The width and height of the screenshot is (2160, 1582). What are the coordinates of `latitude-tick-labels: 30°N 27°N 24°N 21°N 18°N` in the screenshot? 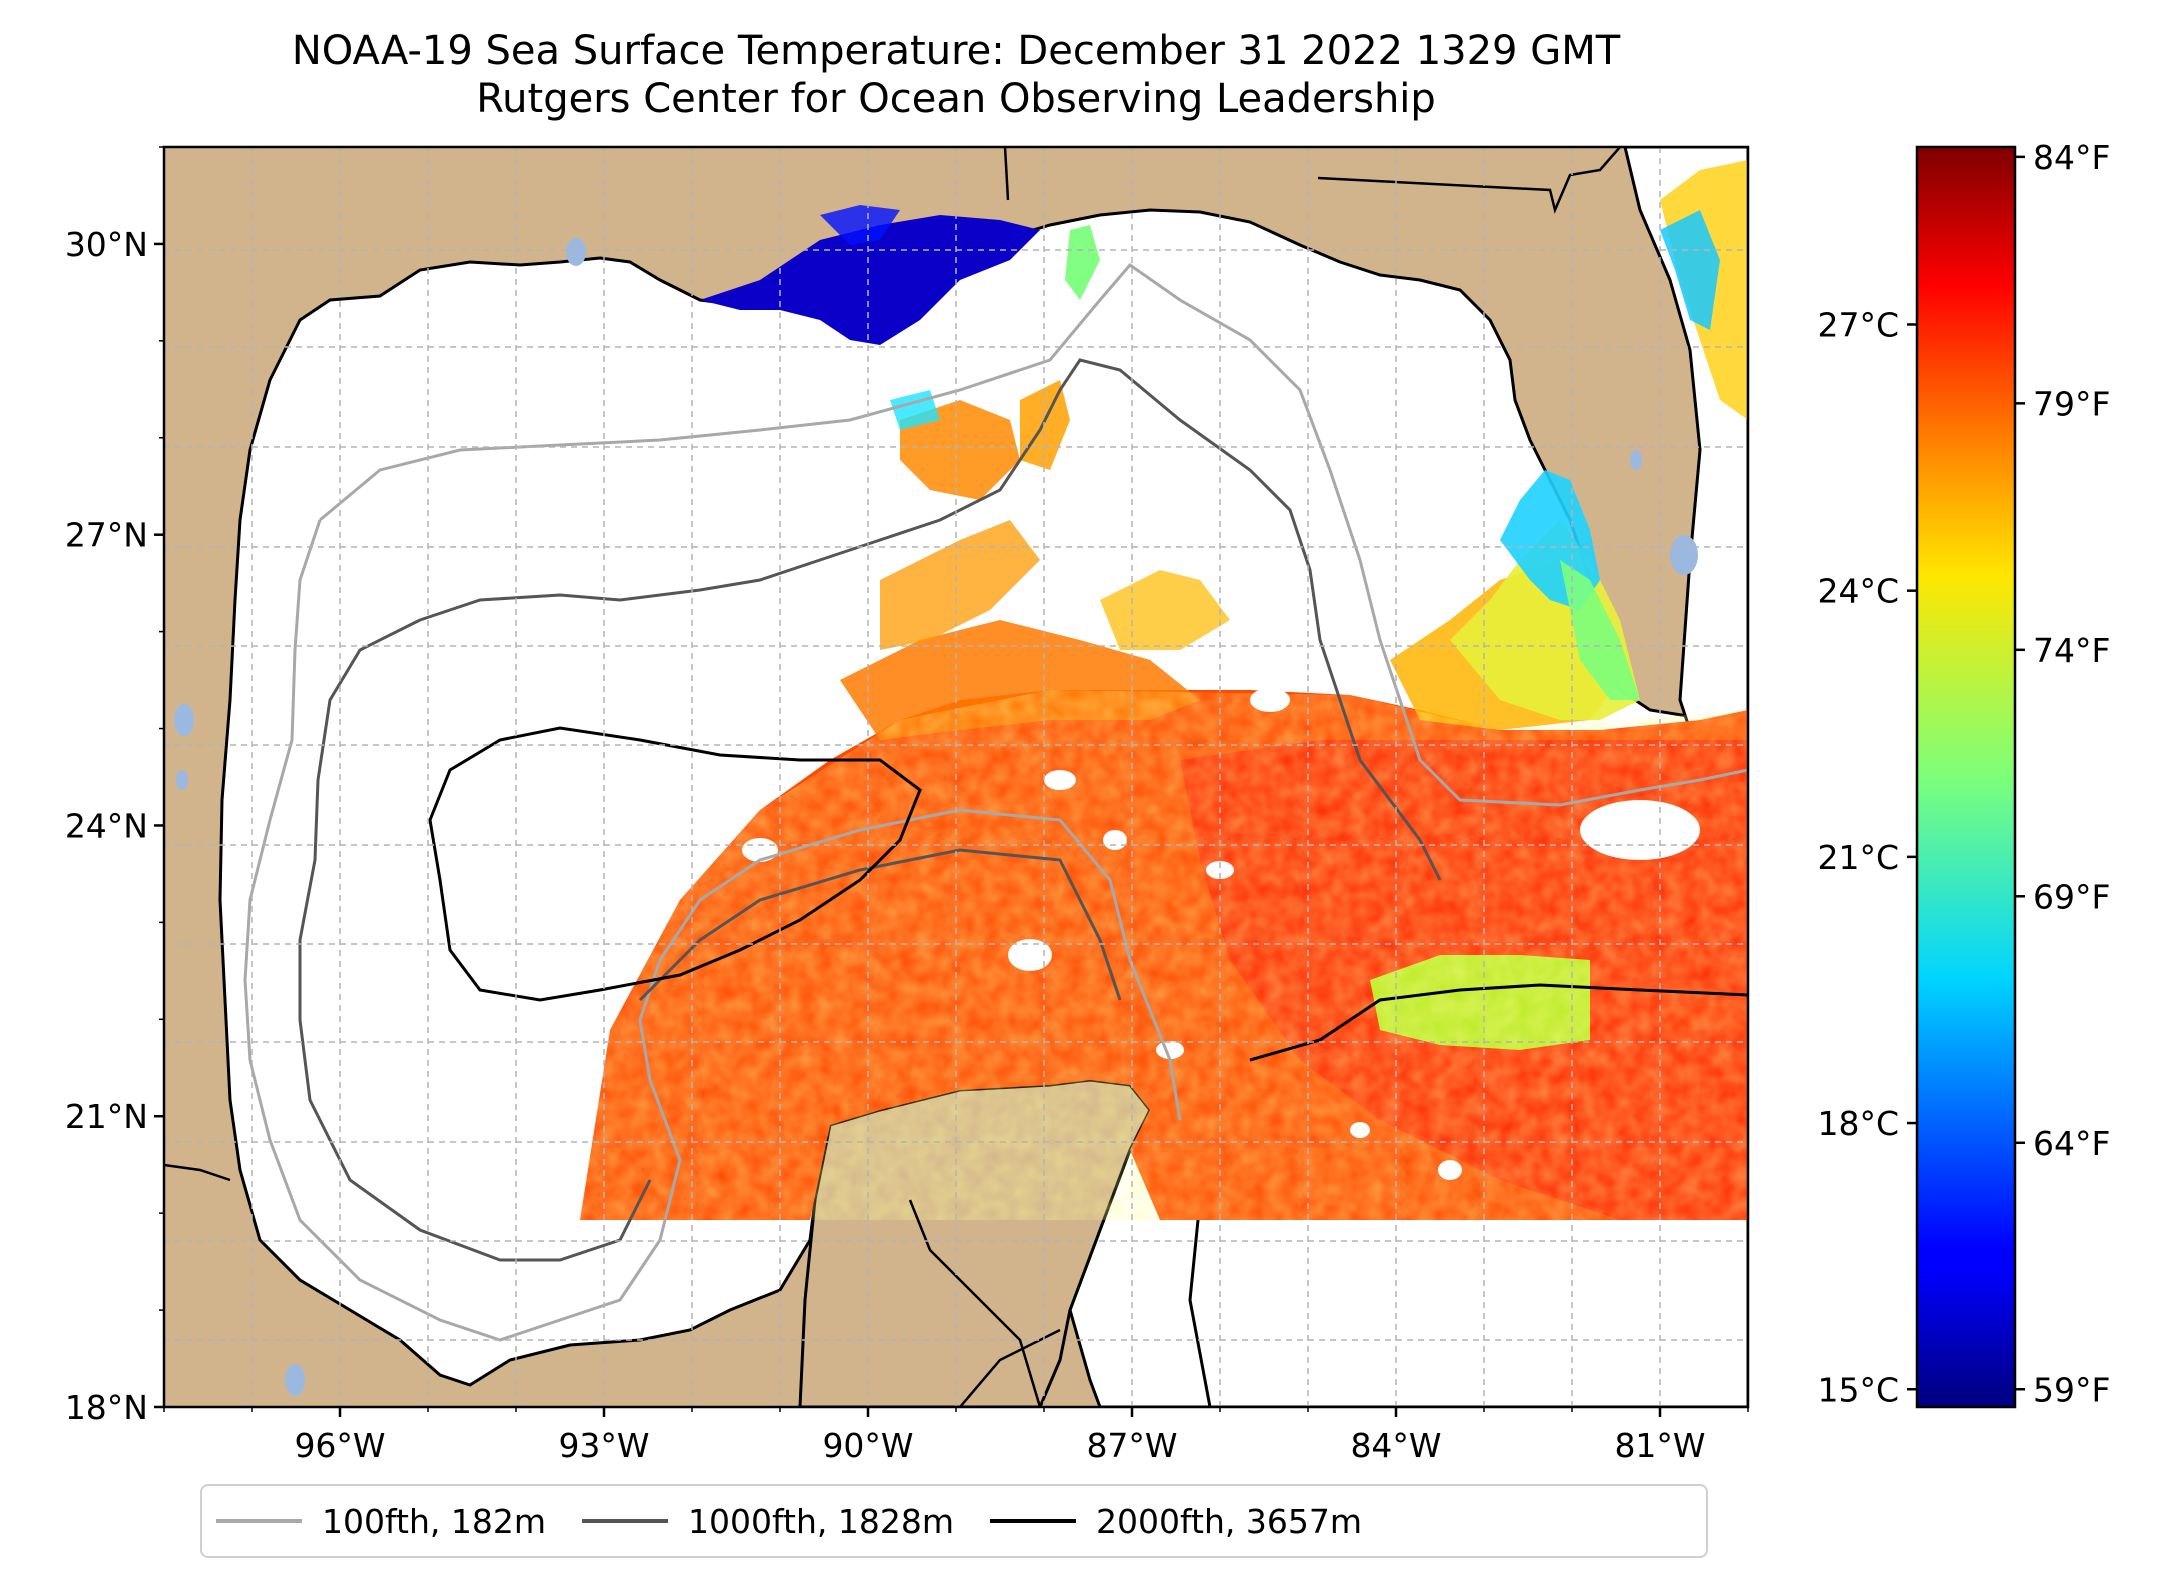 It's located at (106, 826).